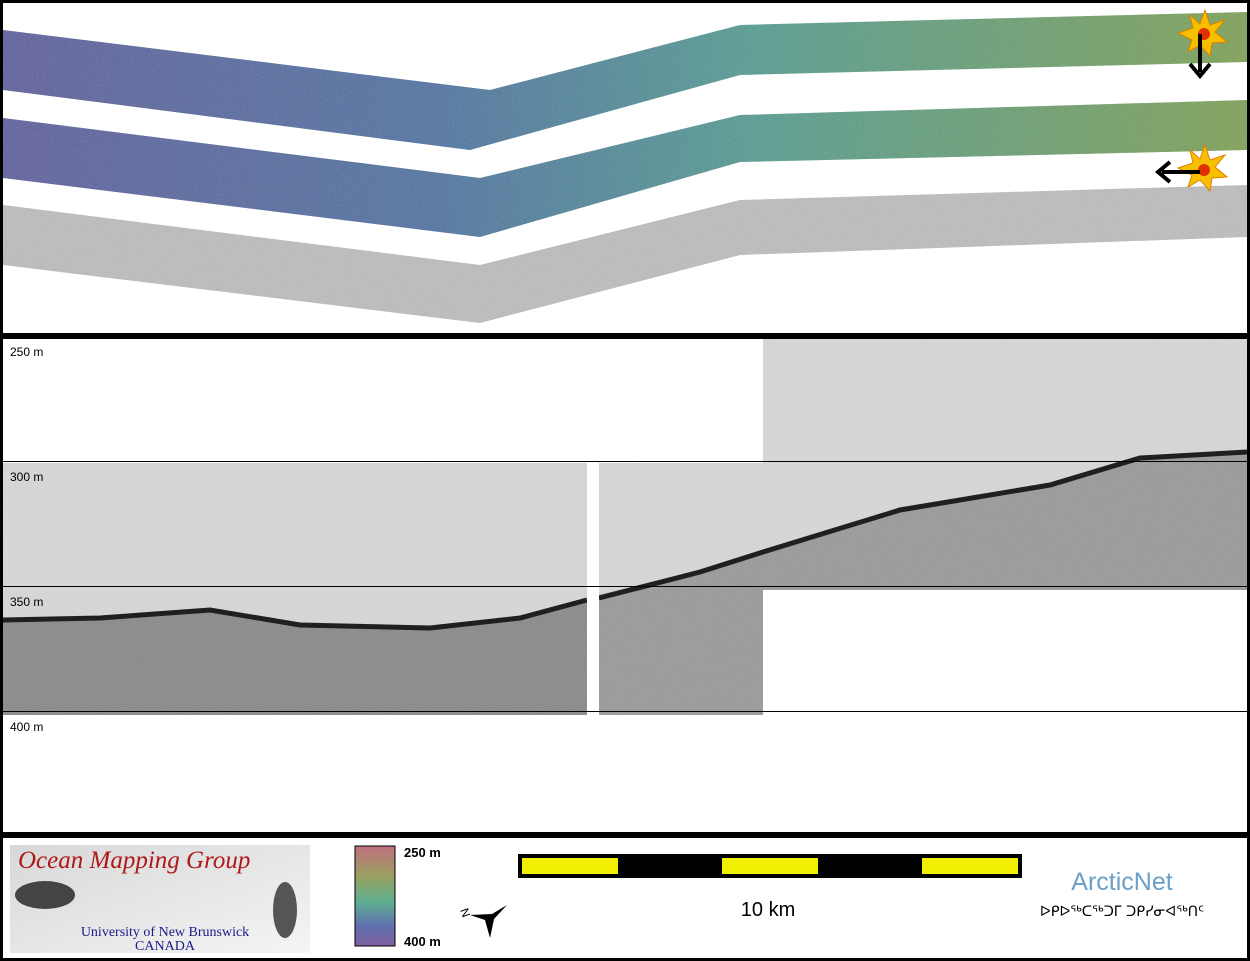 Image resolution: width=1250 pixels, height=961 pixels. What do you see at coordinates (26, 727) in the screenshot?
I see `depth-label: 400 m` at bounding box center [26, 727].